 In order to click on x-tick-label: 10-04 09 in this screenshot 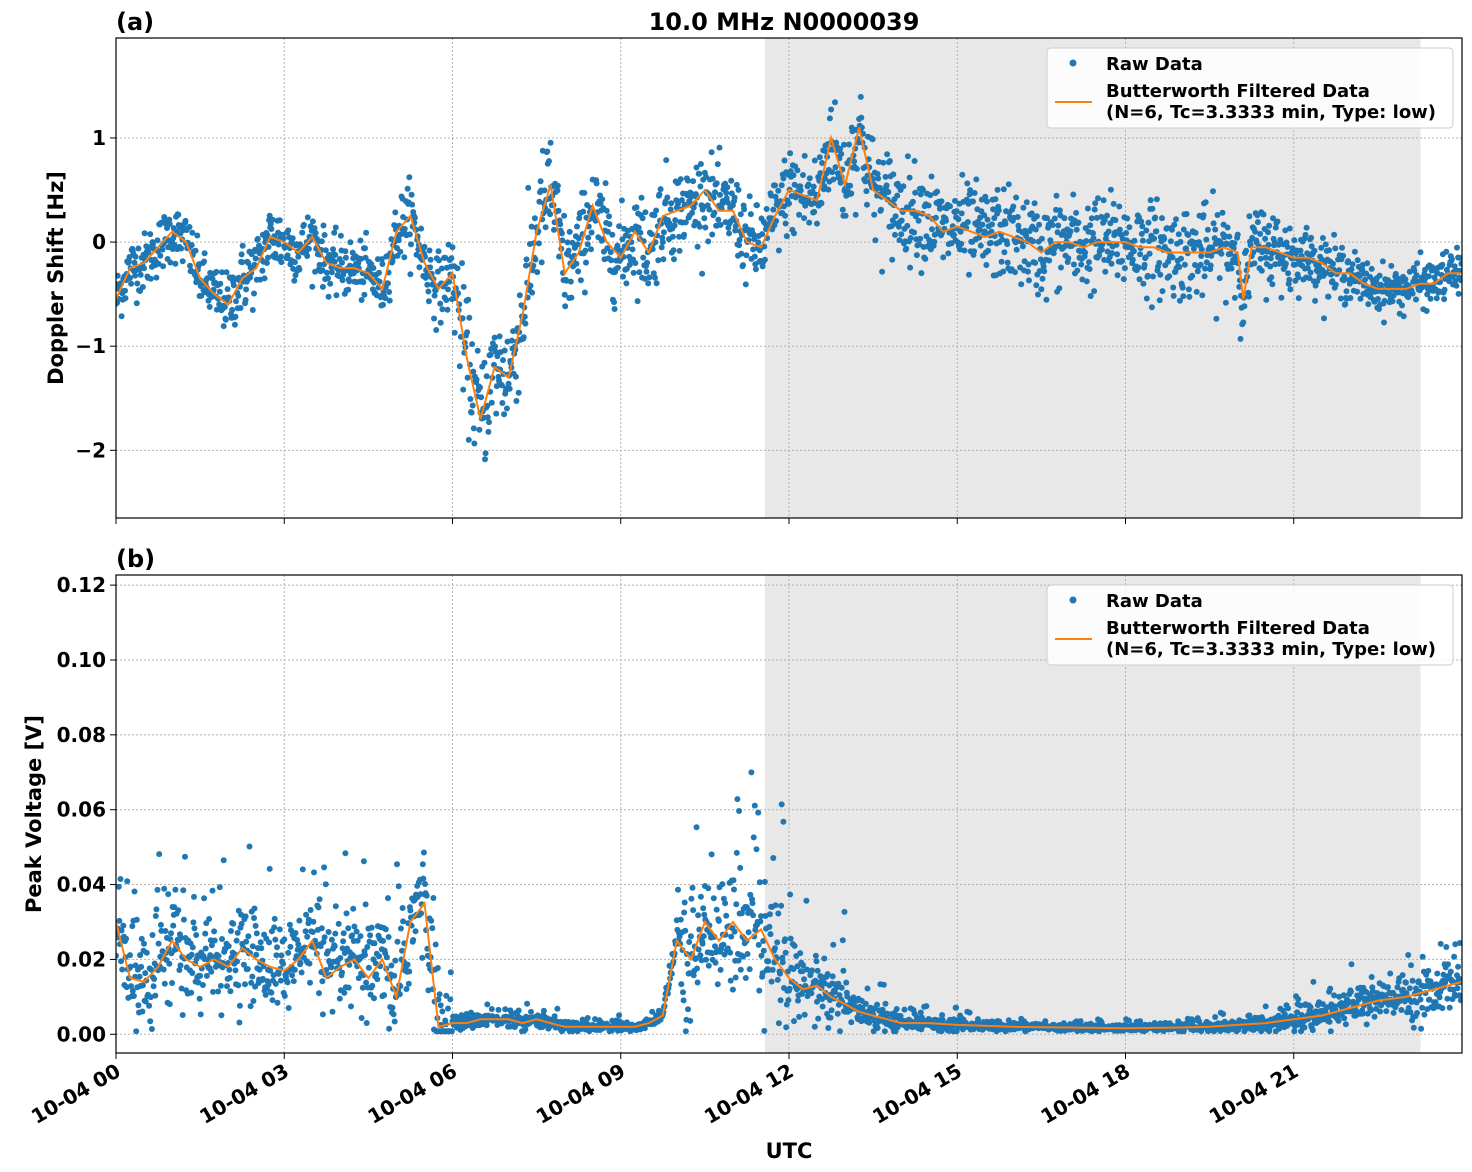, I will do `click(581, 1094)`.